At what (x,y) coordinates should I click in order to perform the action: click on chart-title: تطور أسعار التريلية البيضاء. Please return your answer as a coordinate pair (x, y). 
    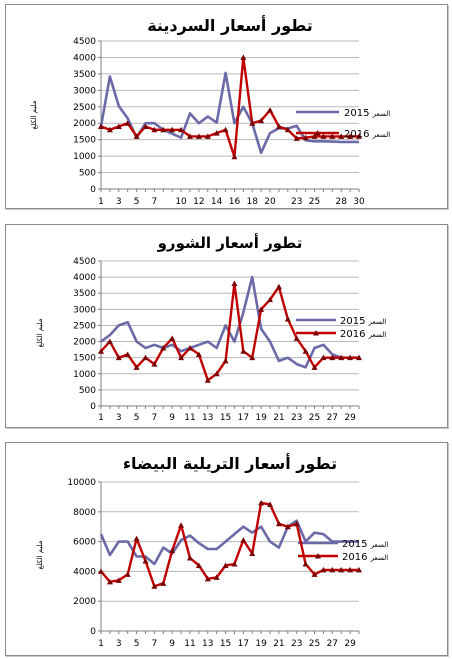
    Looking at the image, I should click on (230, 463).